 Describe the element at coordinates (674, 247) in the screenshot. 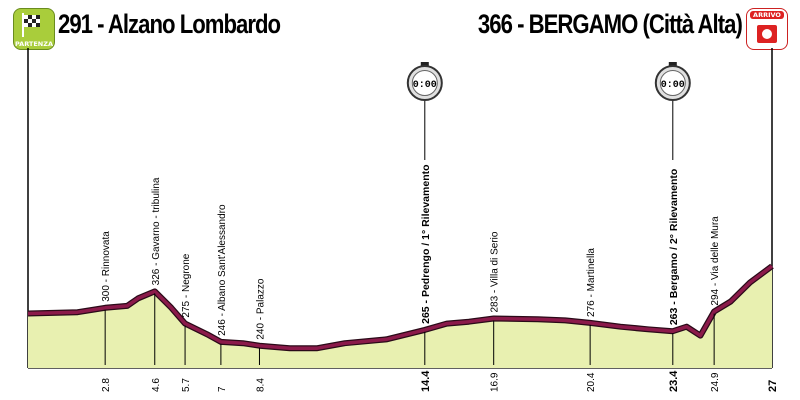

I see `waypoint-label: 263 - Bergamo / 2° Rilevamento` at that location.